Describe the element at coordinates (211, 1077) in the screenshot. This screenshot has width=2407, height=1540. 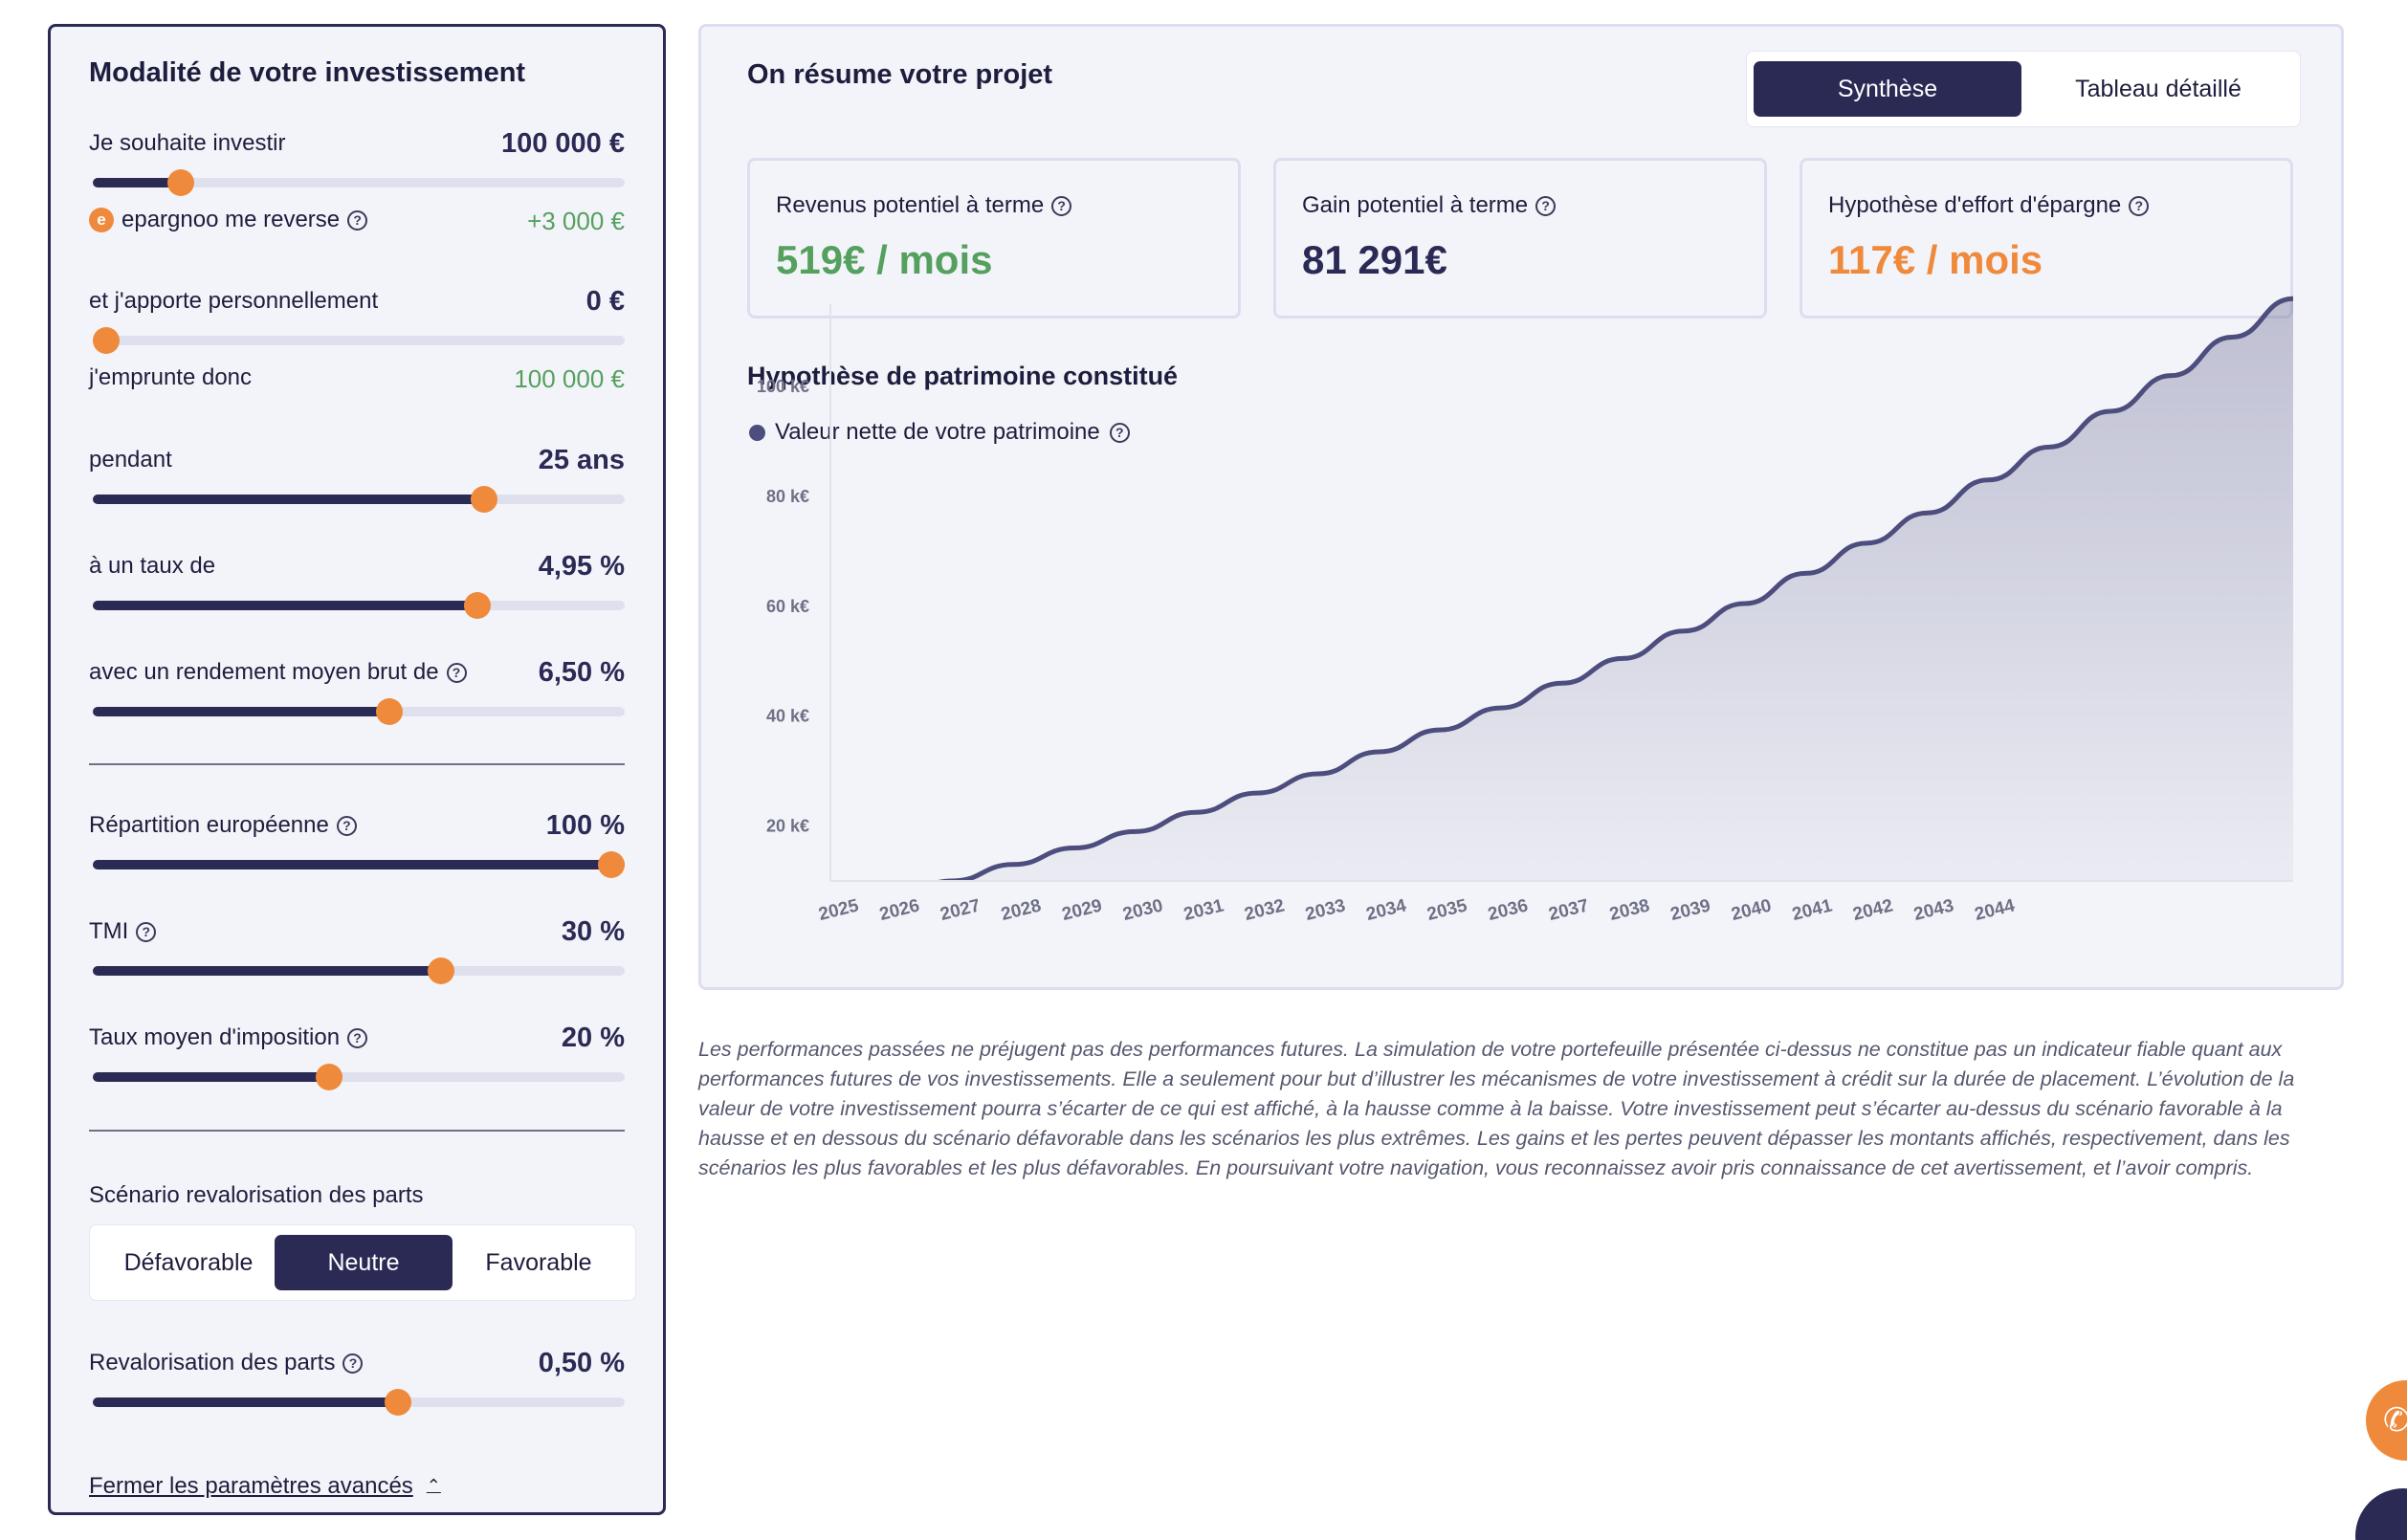
I see `taux-imposition-slider-fill` at that location.